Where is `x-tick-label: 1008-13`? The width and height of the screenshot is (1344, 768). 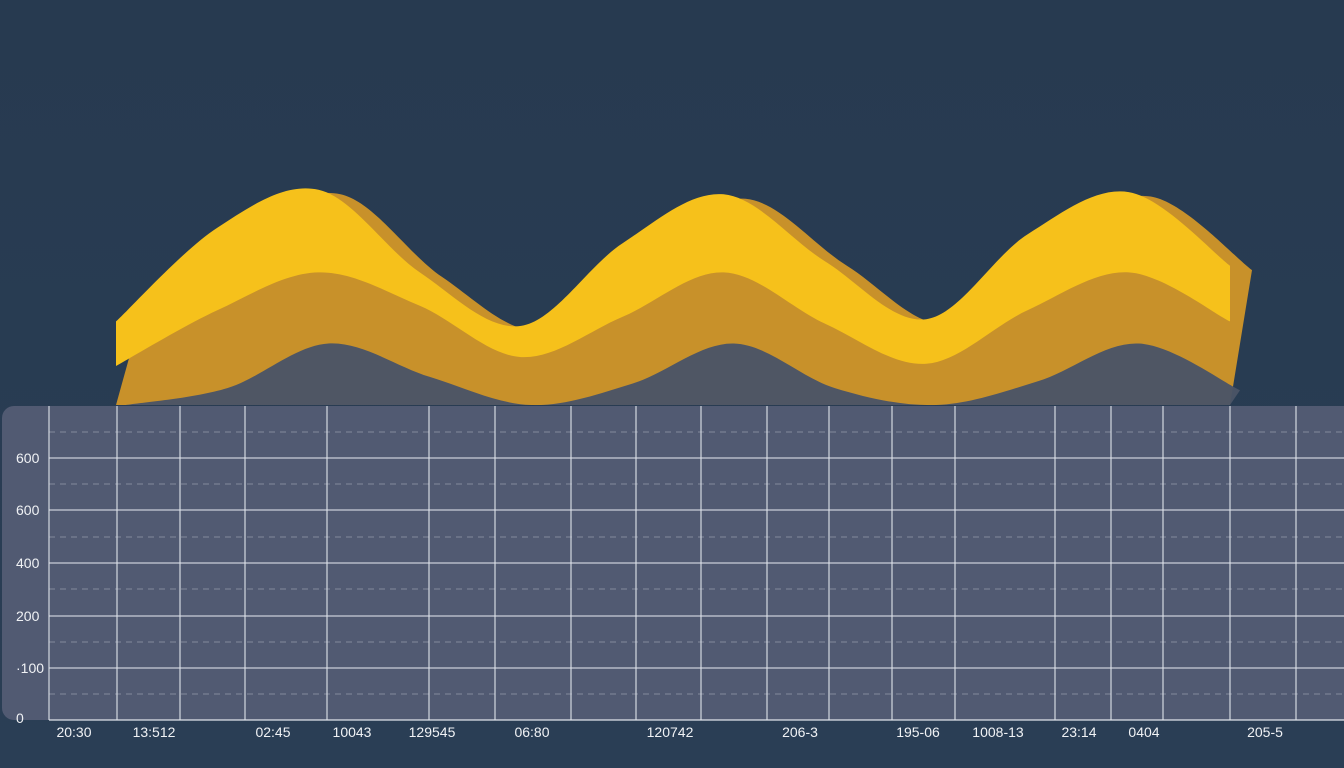
x-tick-label: 1008-13 is located at coordinates (998, 732).